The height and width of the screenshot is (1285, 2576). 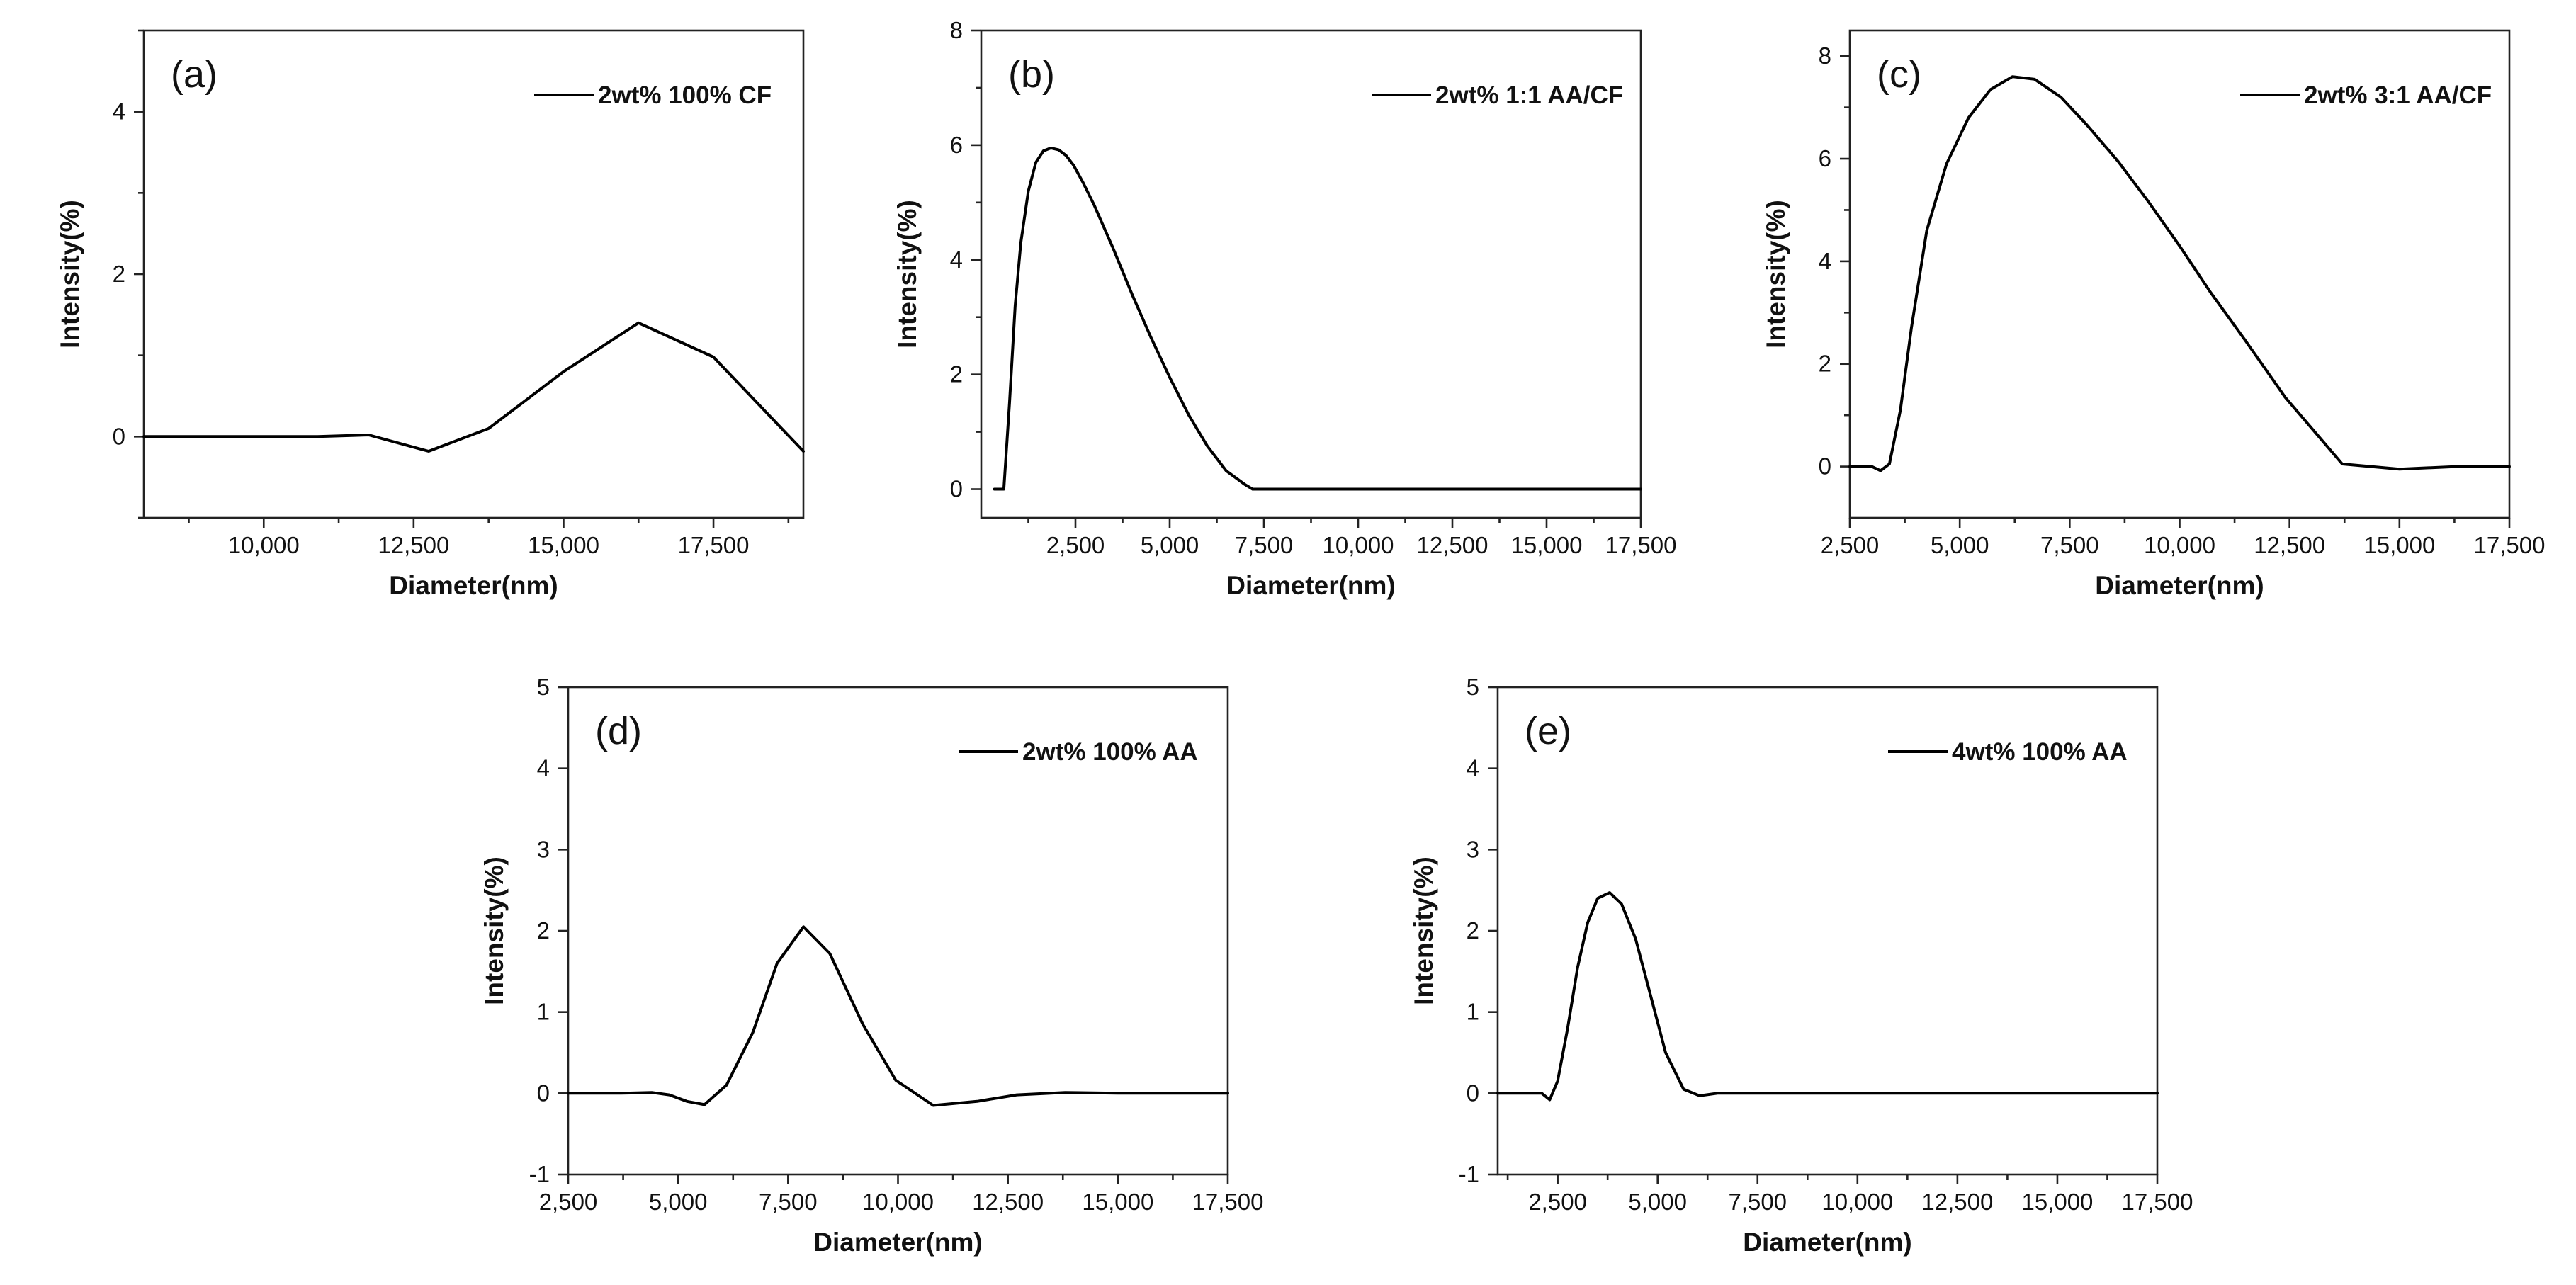 What do you see at coordinates (685, 95) in the screenshot?
I see `legend-label: 2wt% 100% CF` at bounding box center [685, 95].